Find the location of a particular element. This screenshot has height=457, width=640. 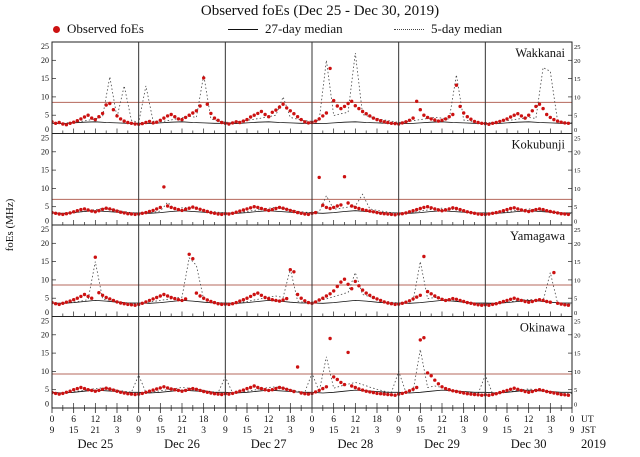

station-label: Okinawa is located at coordinates (543, 328).